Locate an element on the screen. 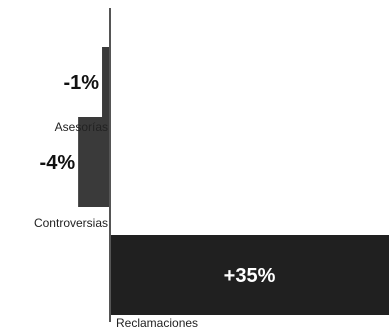  category-label-3: Reclamaciones is located at coordinates (157, 323).